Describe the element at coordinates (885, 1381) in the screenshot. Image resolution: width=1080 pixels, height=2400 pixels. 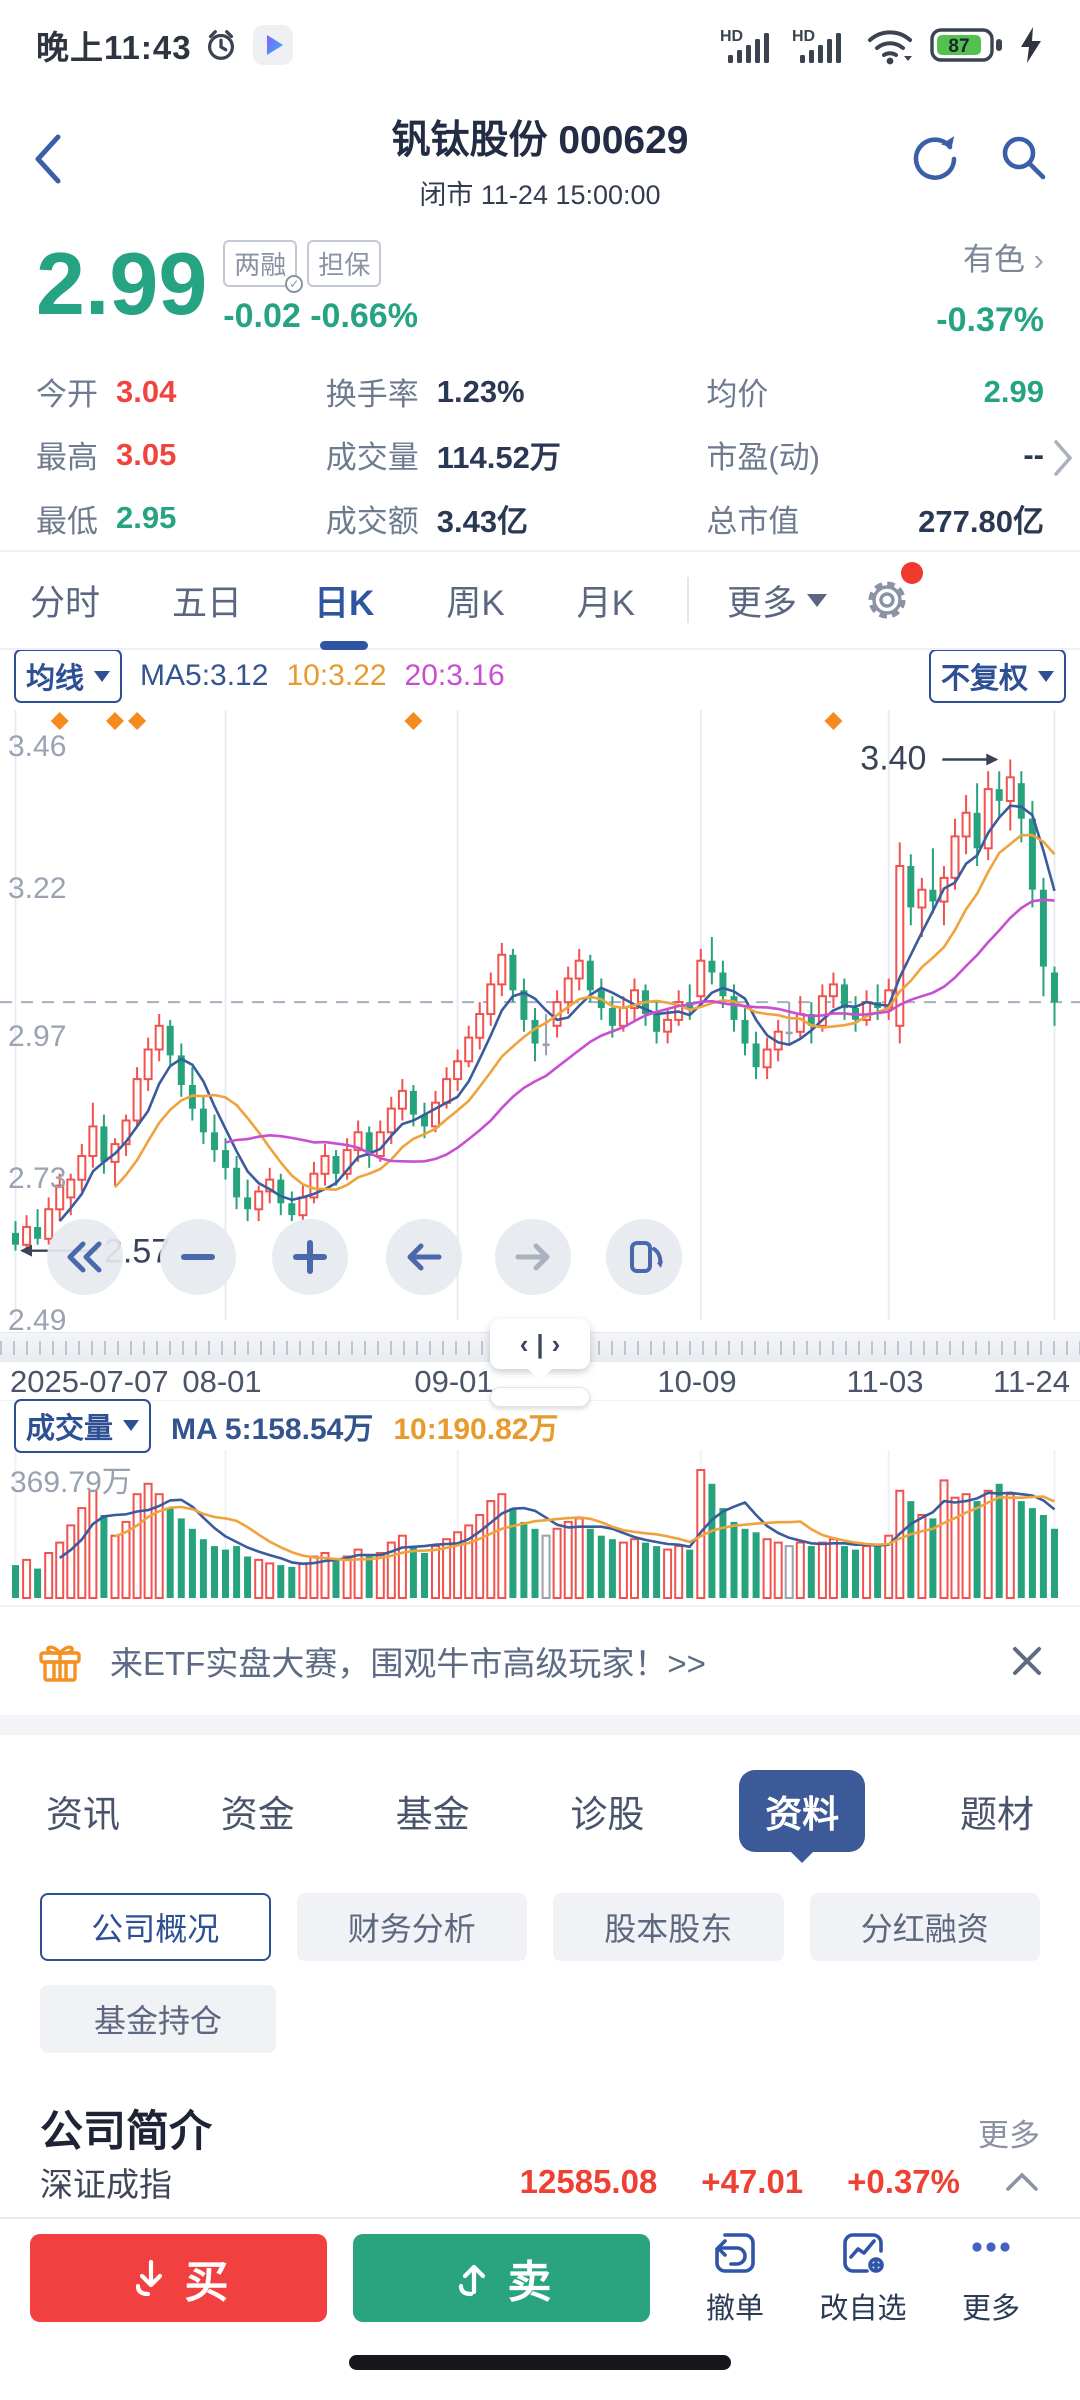
I see `x-label: 11-03` at that location.